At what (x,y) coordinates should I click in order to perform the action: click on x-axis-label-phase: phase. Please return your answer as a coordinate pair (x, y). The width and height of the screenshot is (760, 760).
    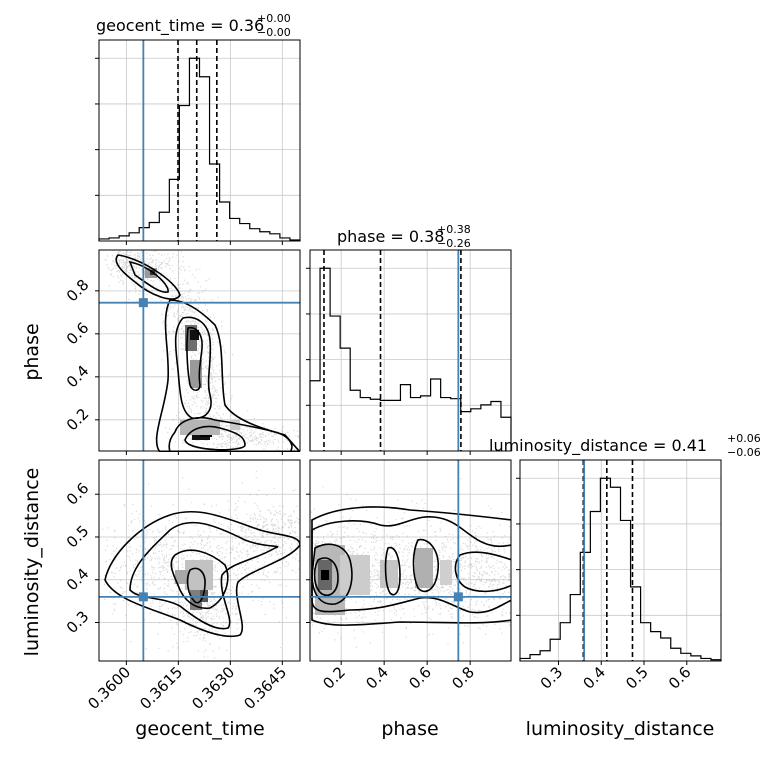
    Looking at the image, I should click on (409, 729).